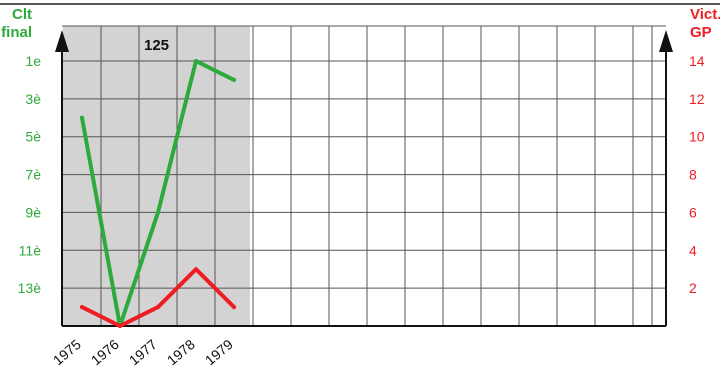 The width and height of the screenshot is (720, 366). What do you see at coordinates (33, 61) in the screenshot?
I see `left-tick-label: 1e` at bounding box center [33, 61].